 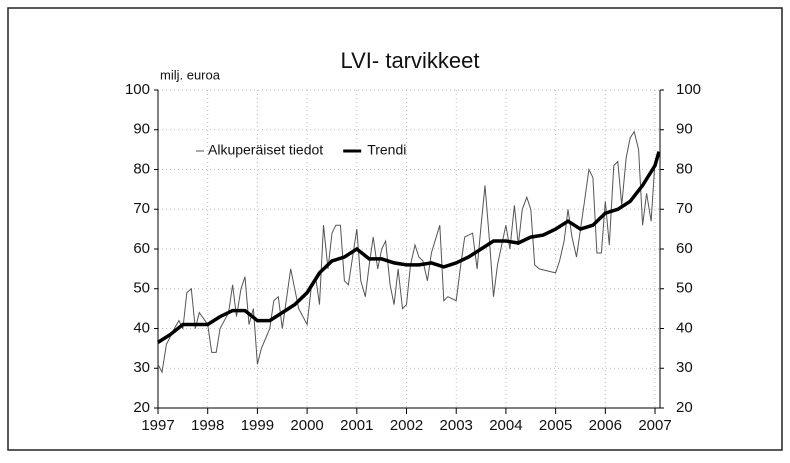 What do you see at coordinates (141, 248) in the screenshot?
I see `y-tick-label: 60` at bounding box center [141, 248].